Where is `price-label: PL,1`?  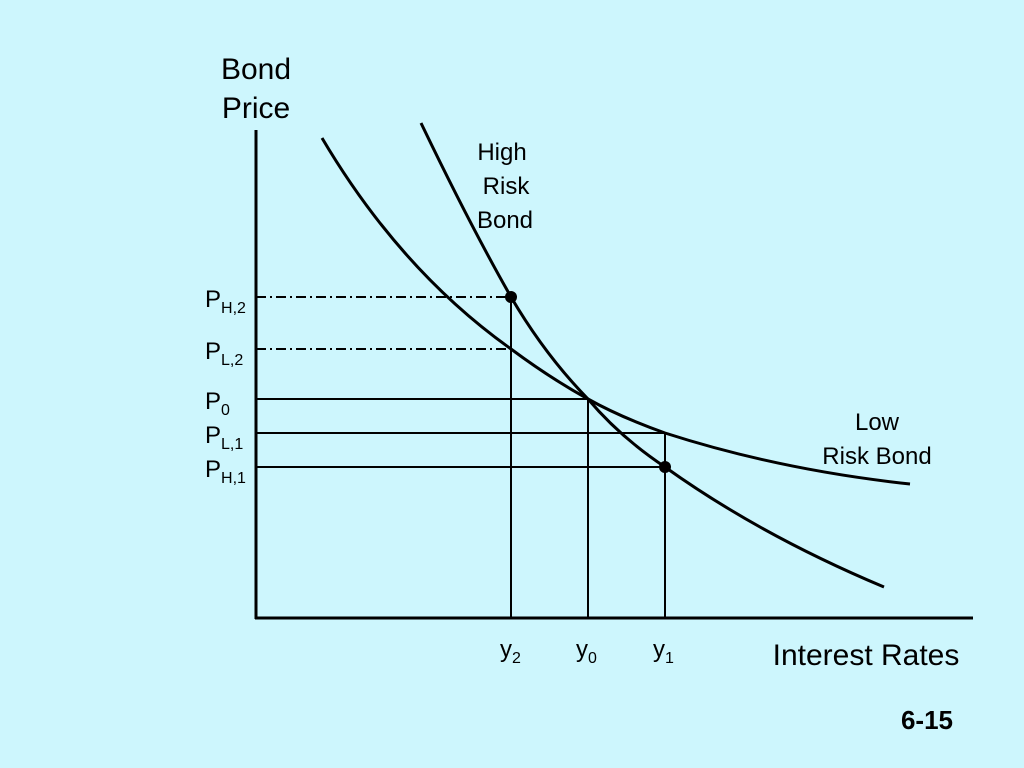 price-label: PL,1 is located at coordinates (224, 437).